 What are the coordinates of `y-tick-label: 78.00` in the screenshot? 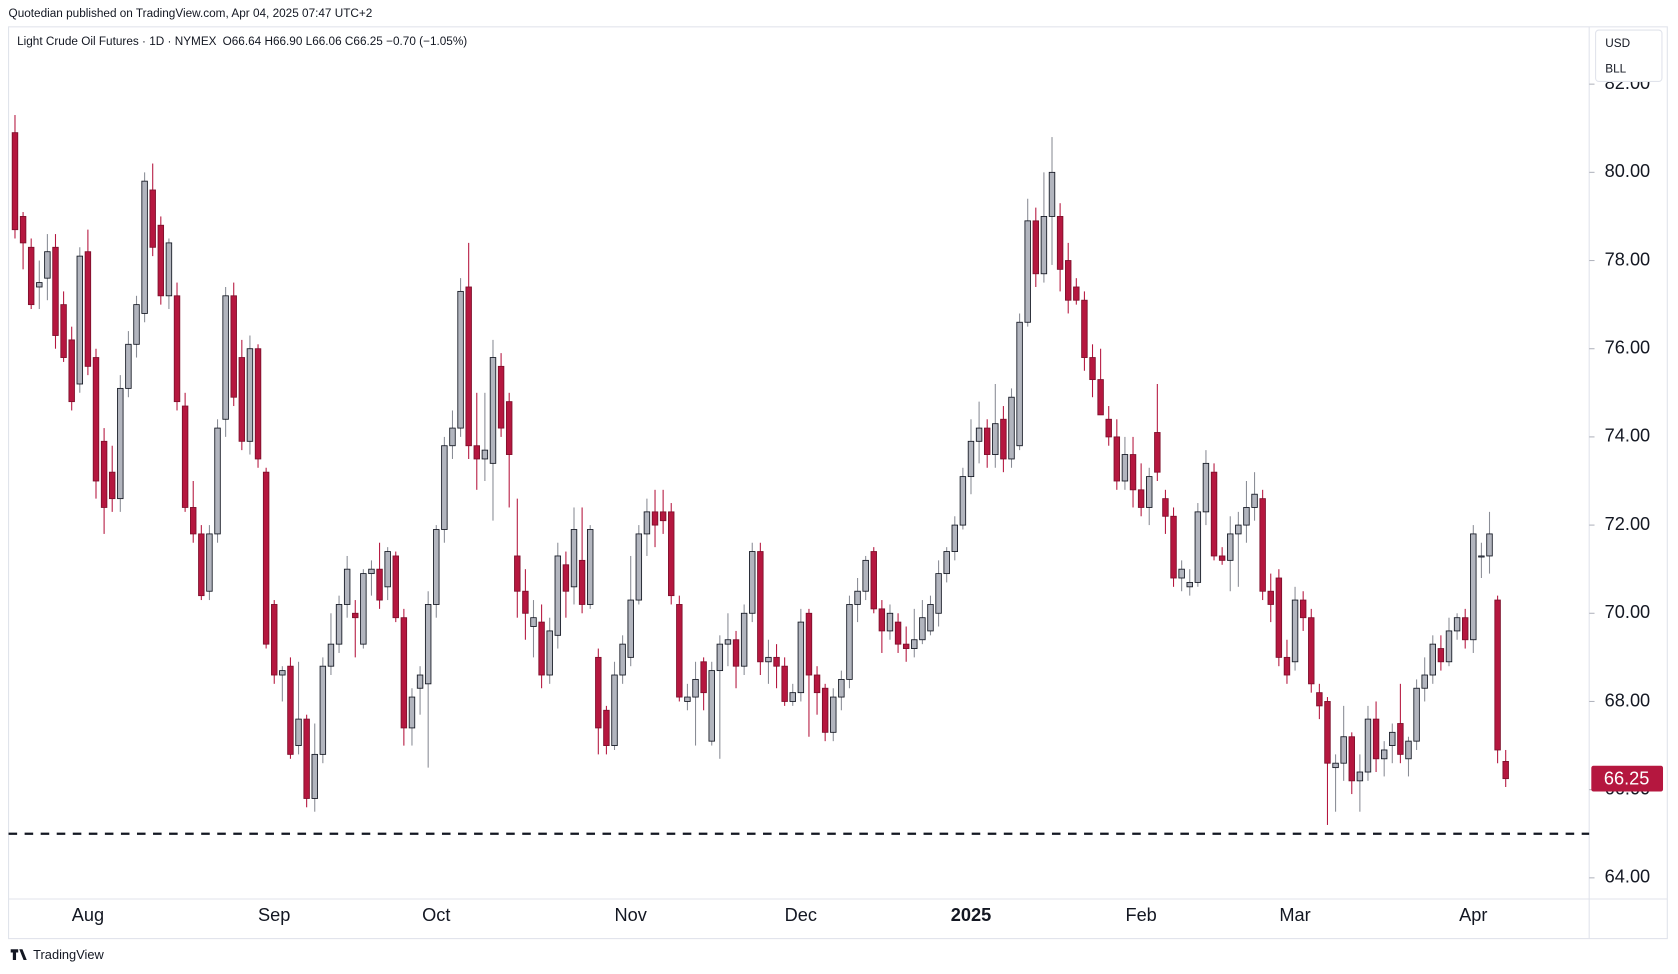 It's located at (1628, 259).